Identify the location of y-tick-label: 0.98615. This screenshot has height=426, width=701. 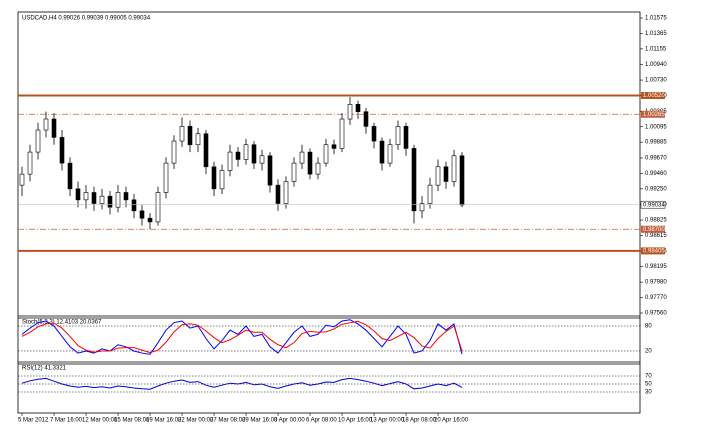
(656, 236).